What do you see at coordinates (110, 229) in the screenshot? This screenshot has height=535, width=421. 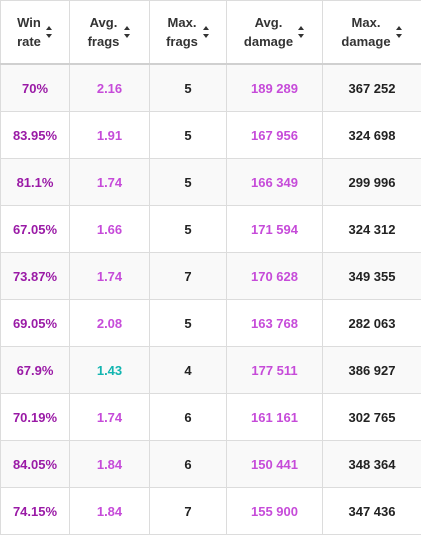 I see `avg-frags-cell: 1.66` at bounding box center [110, 229].